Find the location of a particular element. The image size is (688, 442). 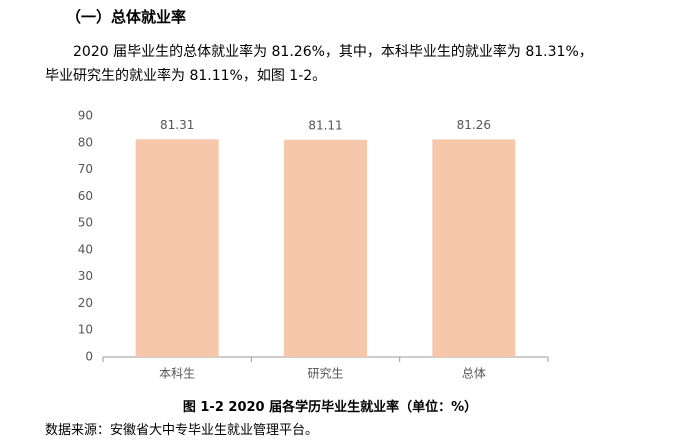

y-tick-label: 90 is located at coordinates (85, 116).